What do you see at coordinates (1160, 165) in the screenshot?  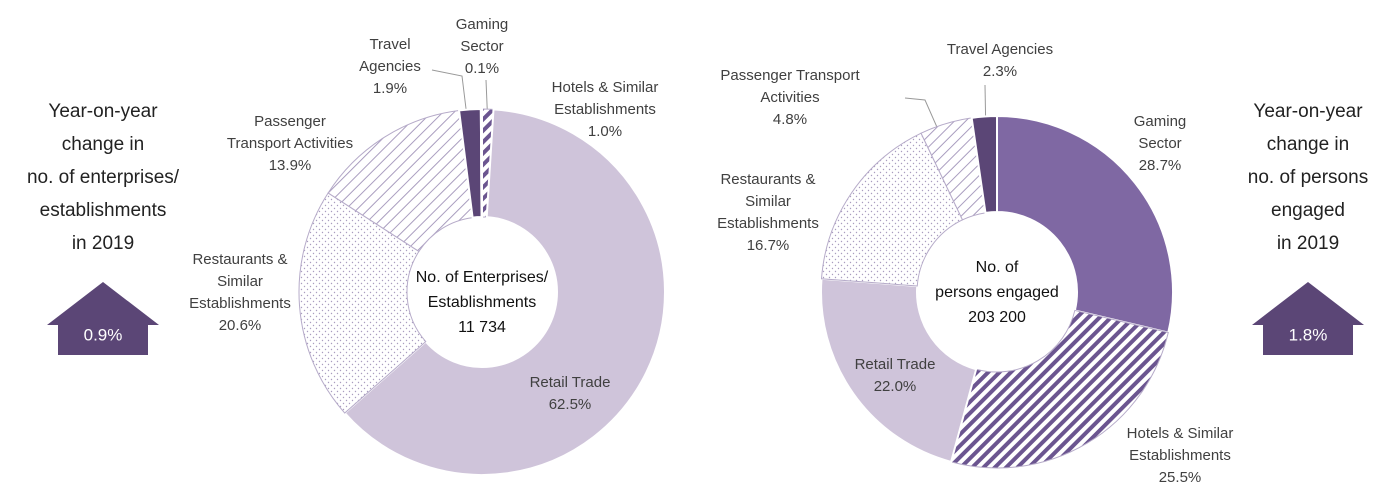 I see `value-label: 28.7%` at bounding box center [1160, 165].